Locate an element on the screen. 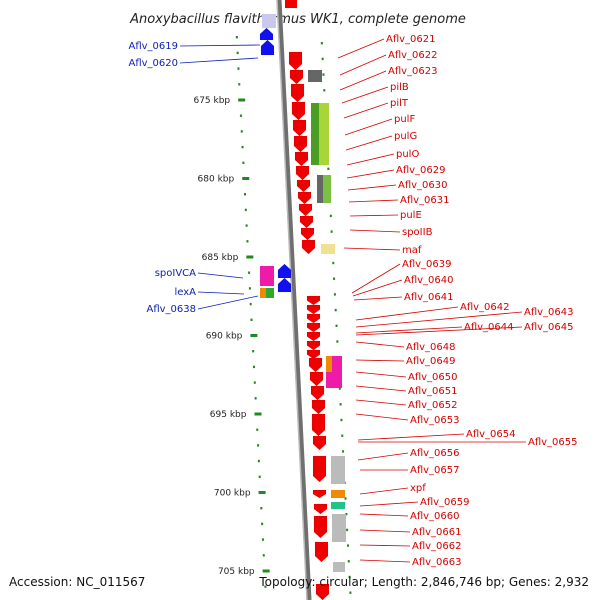  scale-tick: 705 kbp is located at coordinates (244, 572).